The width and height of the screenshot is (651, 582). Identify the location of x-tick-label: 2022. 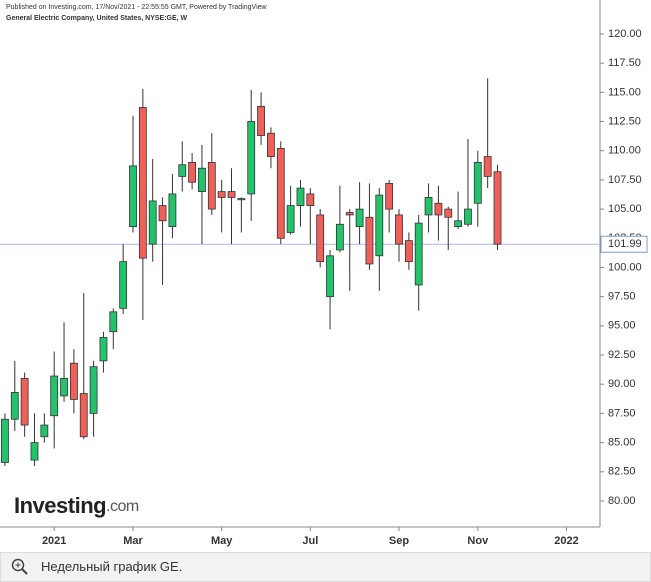
(566, 541).